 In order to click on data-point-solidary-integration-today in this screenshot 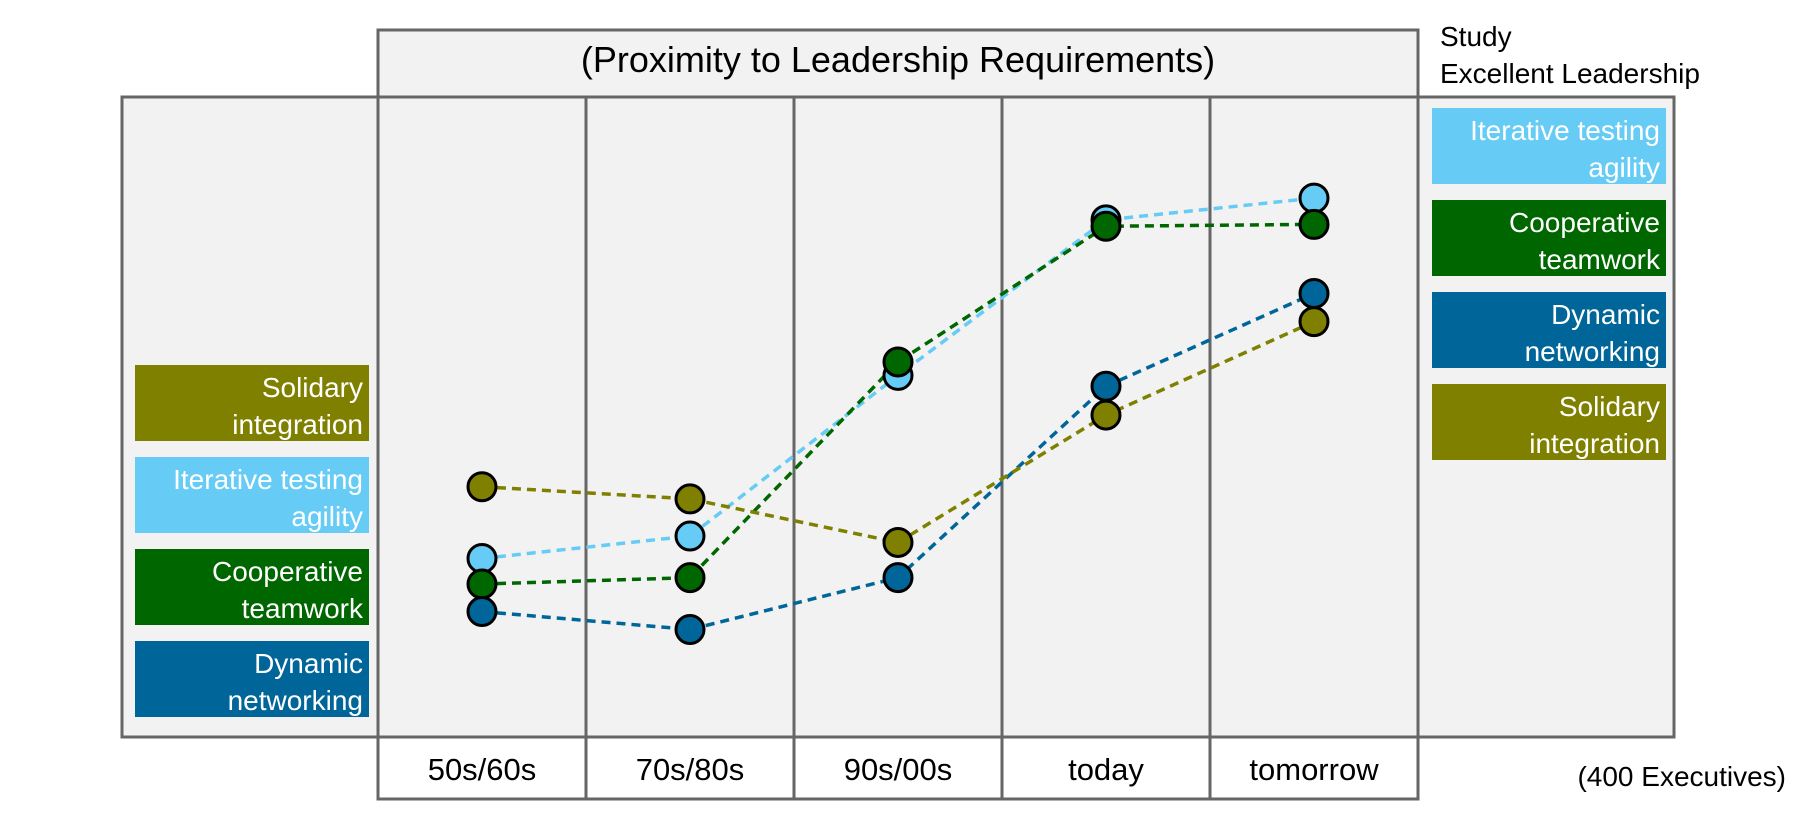, I will do `click(1106, 415)`.